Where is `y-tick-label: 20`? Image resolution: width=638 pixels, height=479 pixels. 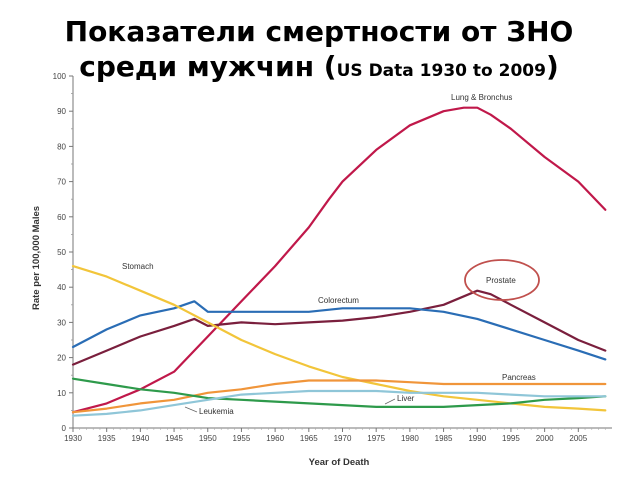 y-tick-label: 20 is located at coordinates (61, 358).